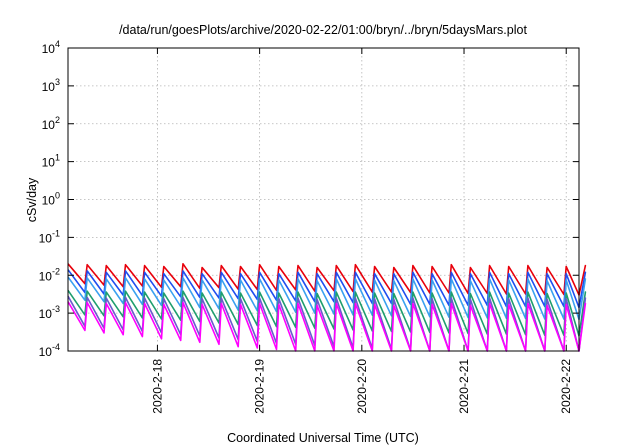 This screenshot has width=640, height=448. I want to click on y-tick-label: 10³, so click(51, 85).